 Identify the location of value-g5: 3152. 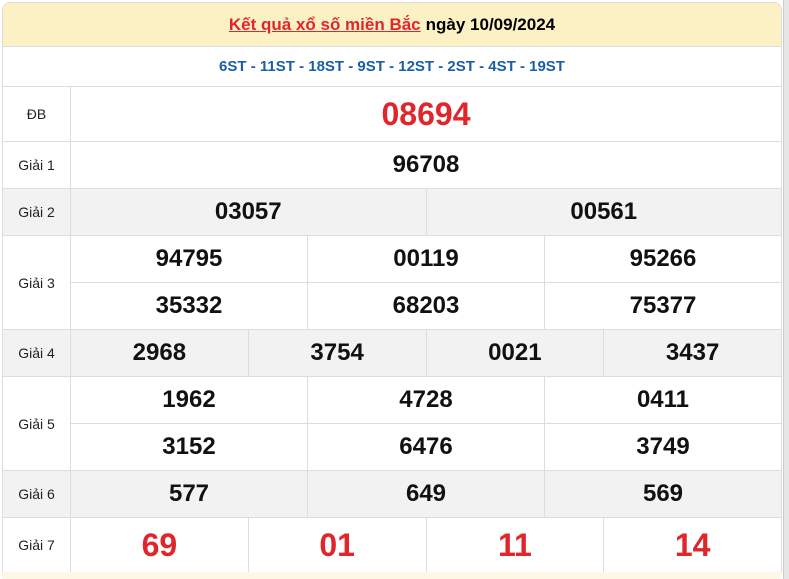
(189, 446).